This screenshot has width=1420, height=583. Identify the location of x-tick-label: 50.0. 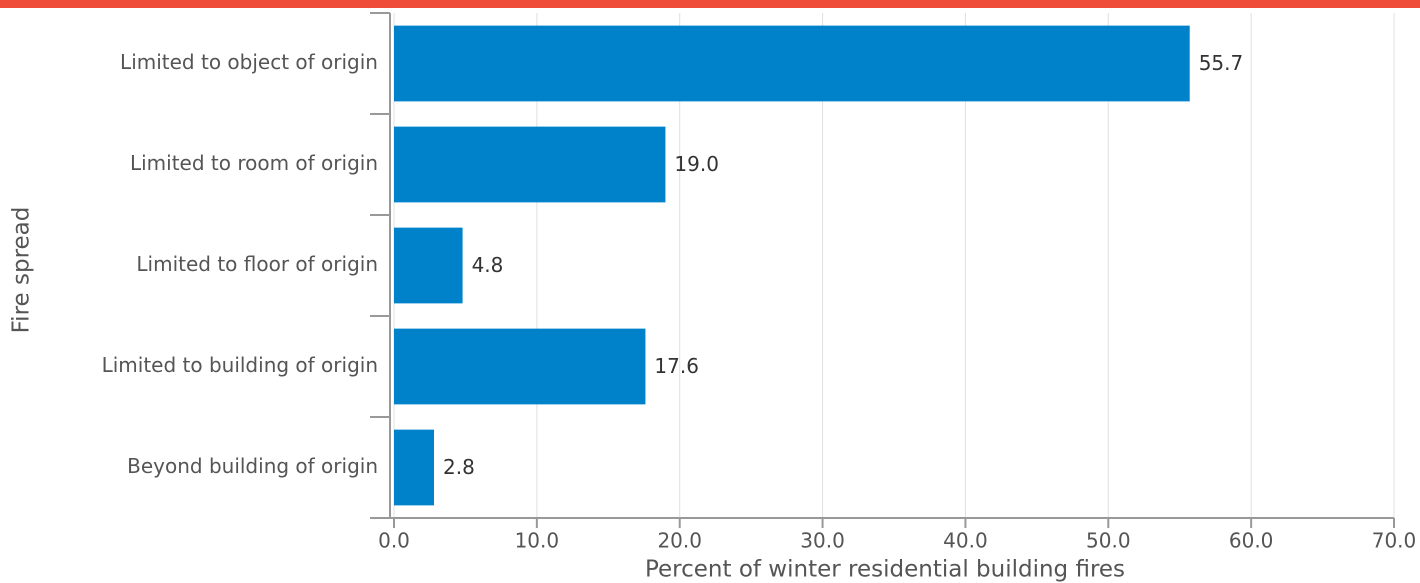
(1108, 541).